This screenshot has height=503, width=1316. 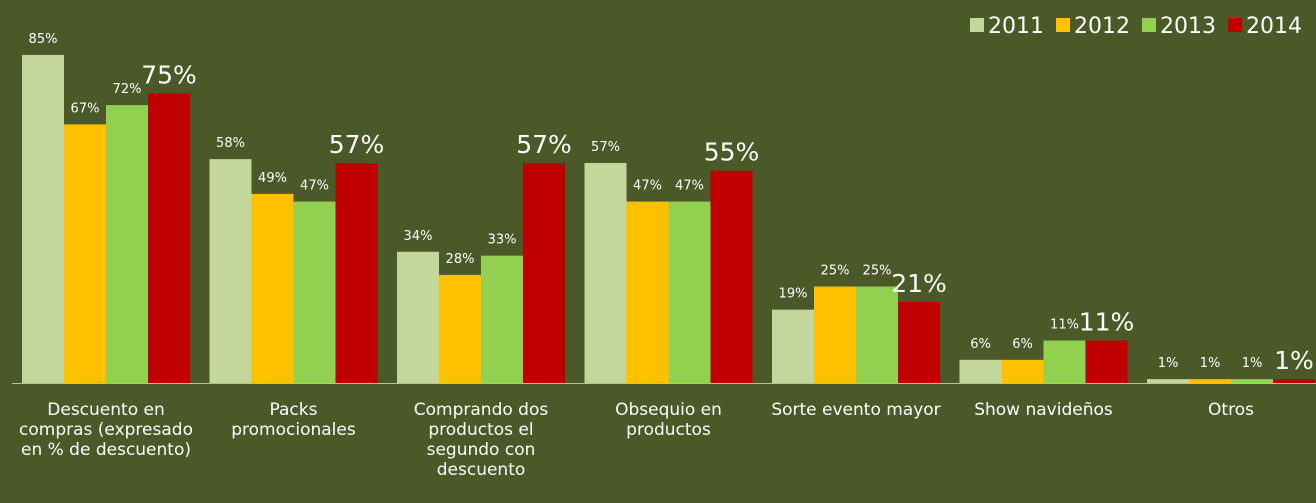 What do you see at coordinates (230, 143) in the screenshot?
I see `data-label: 58%` at bounding box center [230, 143].